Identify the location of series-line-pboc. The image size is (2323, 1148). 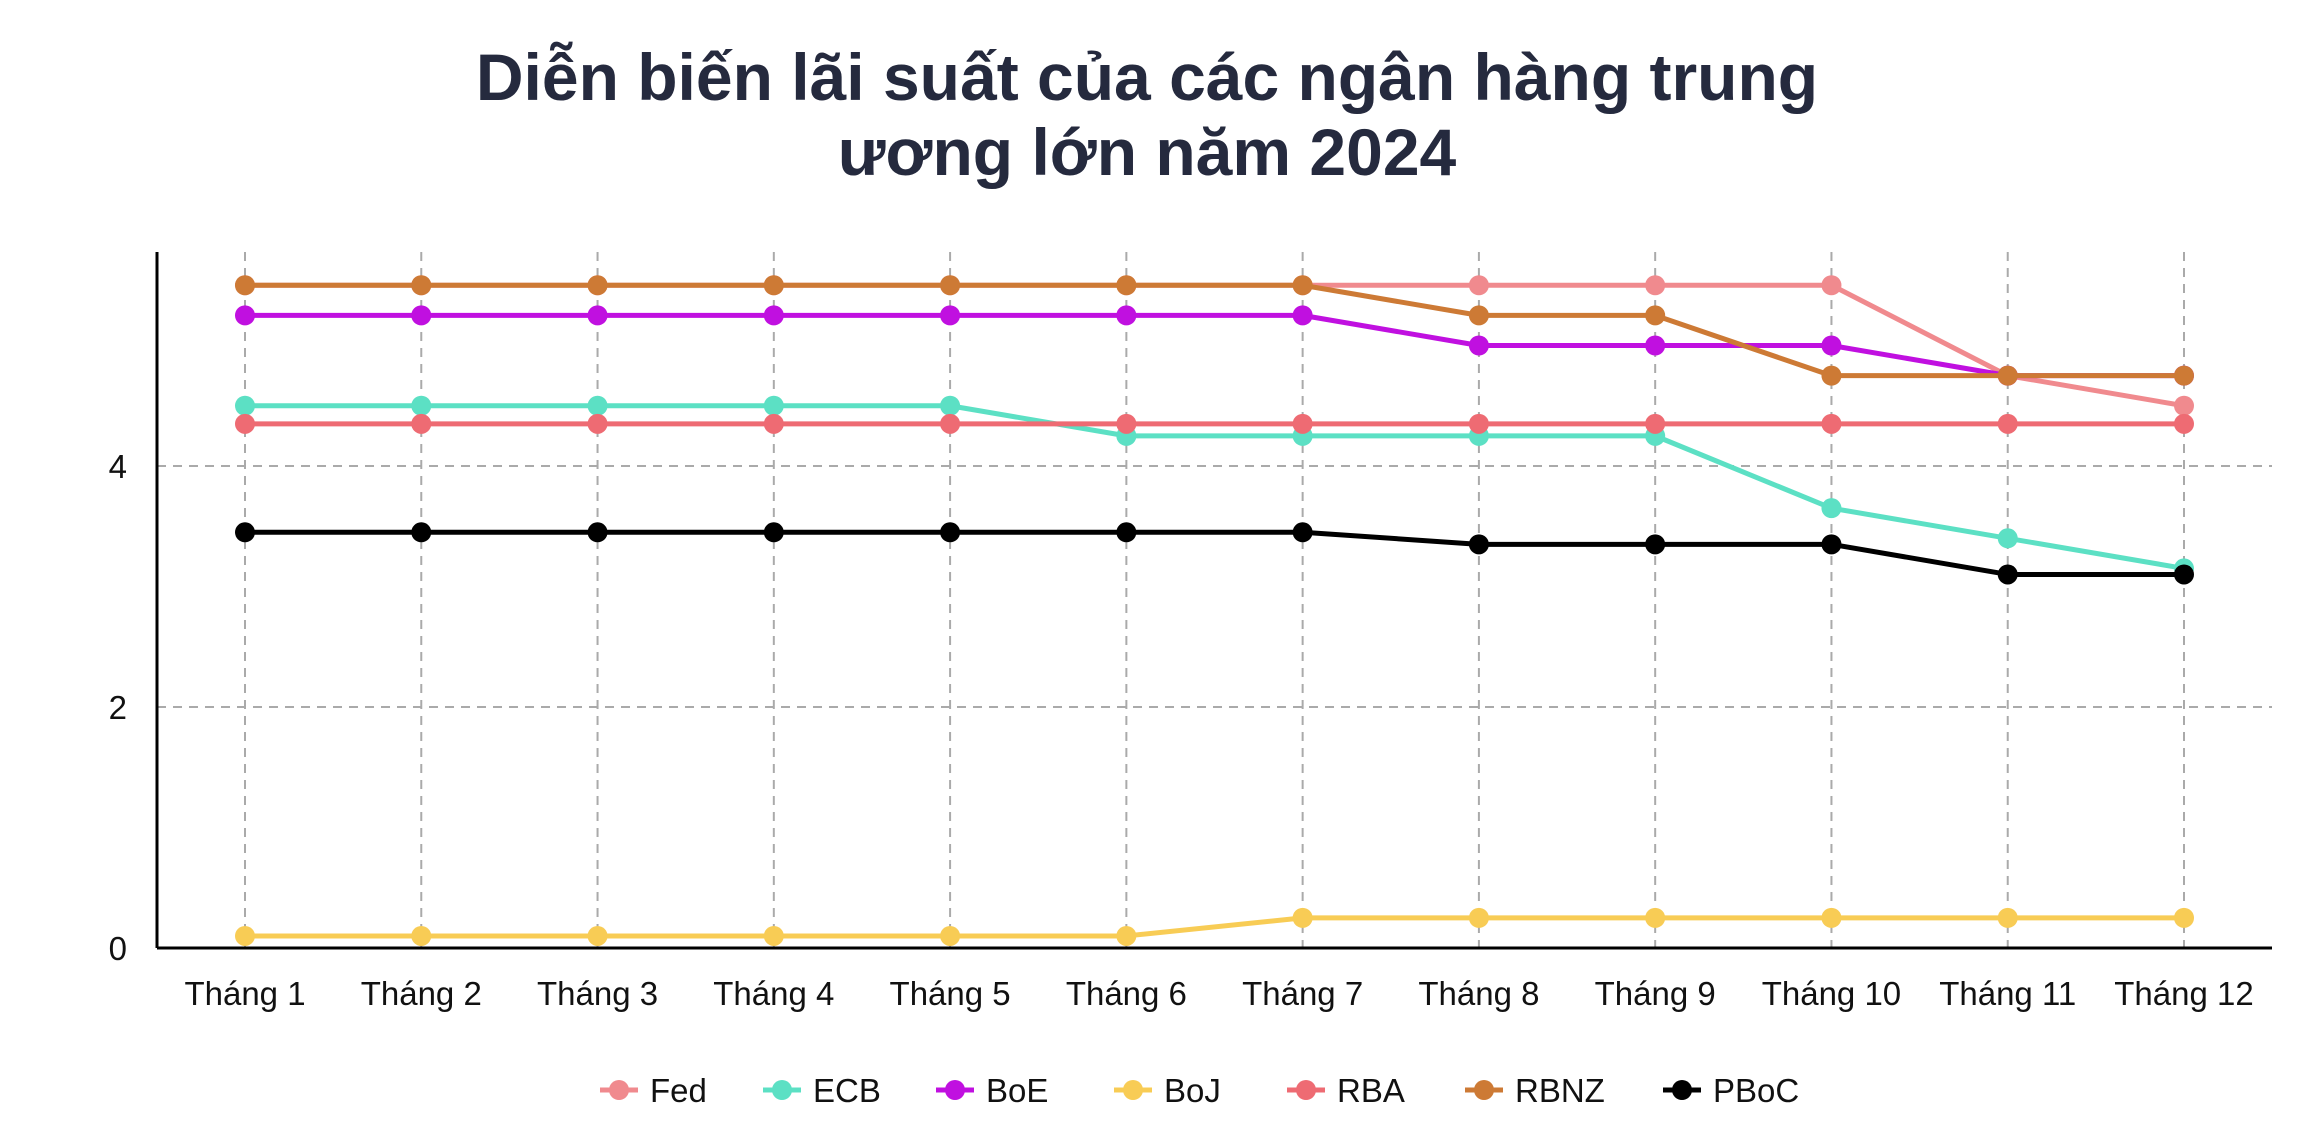
(1214, 553).